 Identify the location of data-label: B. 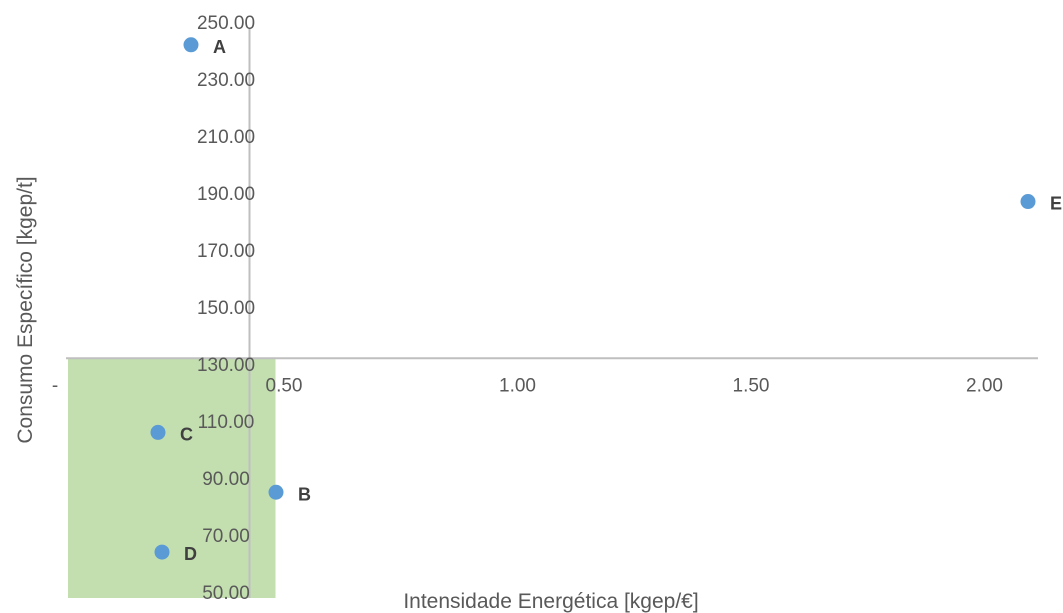
(304, 494).